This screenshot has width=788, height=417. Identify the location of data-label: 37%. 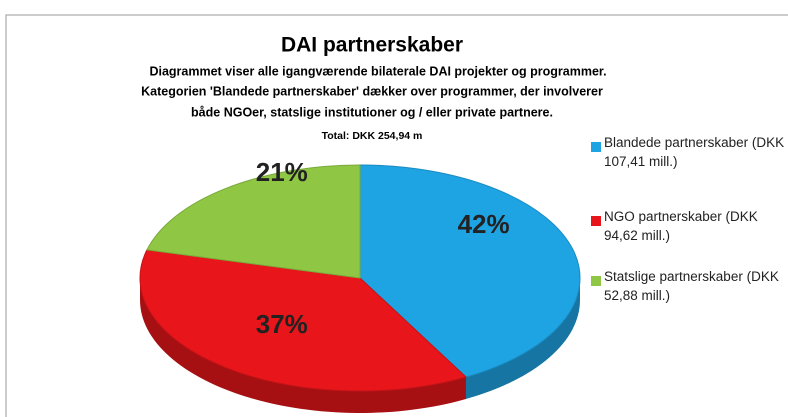
(282, 324).